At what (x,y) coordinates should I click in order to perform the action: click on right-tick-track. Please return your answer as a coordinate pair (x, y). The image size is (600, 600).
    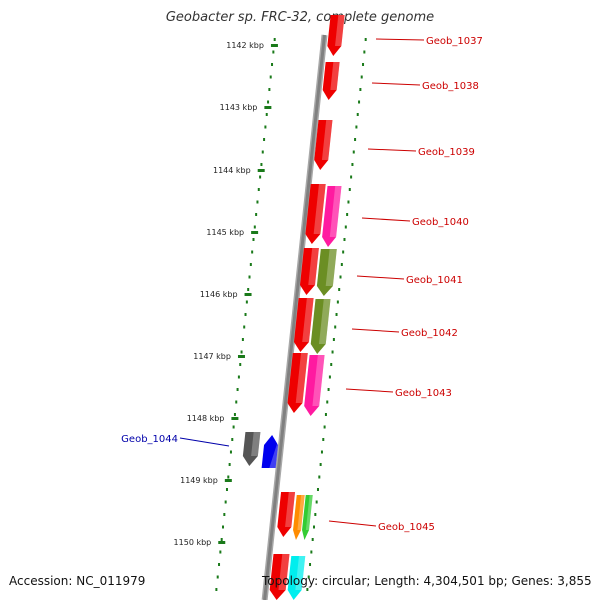
    Looking at the image, I should click on (336, 314).